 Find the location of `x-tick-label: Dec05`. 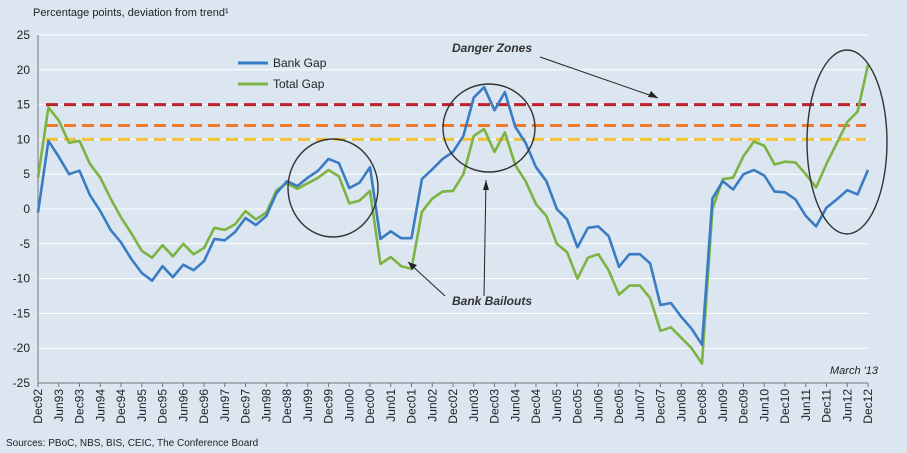

x-tick-label: Dec05 is located at coordinates (578, 406).